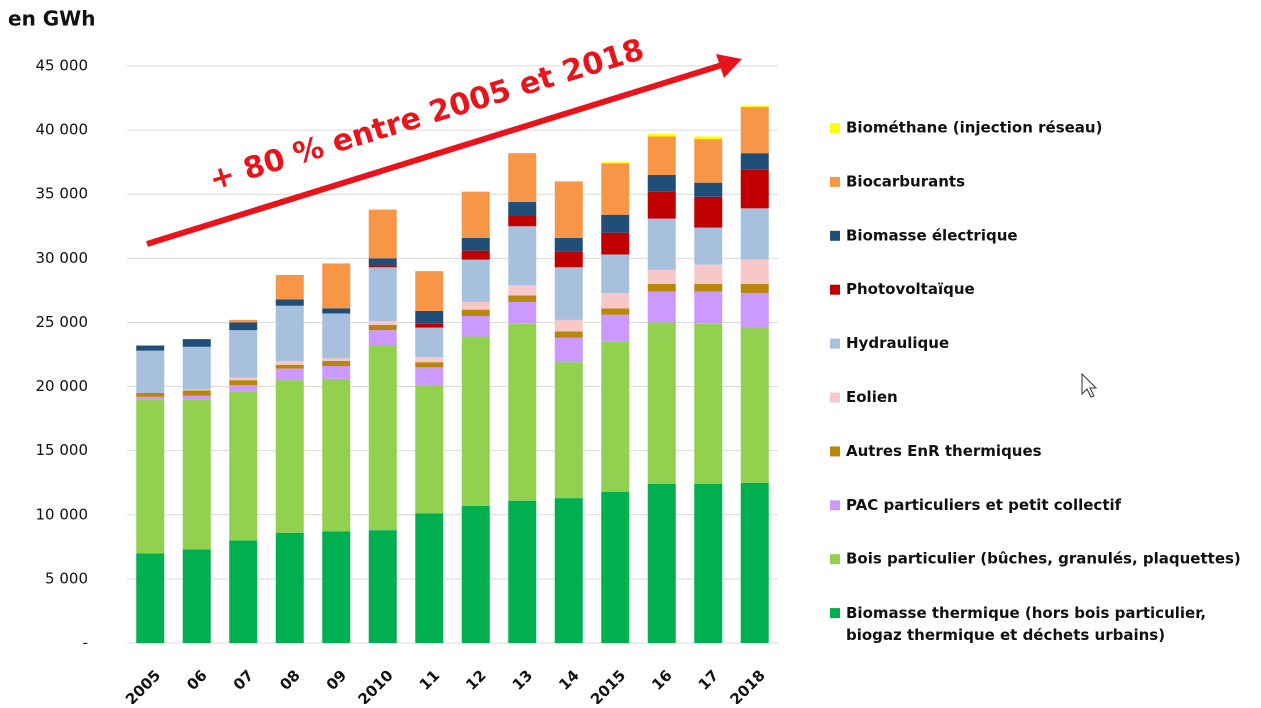 This screenshot has width=1261, height=708. What do you see at coordinates (522, 679) in the screenshot?
I see `x-tick-label: 13` at bounding box center [522, 679].